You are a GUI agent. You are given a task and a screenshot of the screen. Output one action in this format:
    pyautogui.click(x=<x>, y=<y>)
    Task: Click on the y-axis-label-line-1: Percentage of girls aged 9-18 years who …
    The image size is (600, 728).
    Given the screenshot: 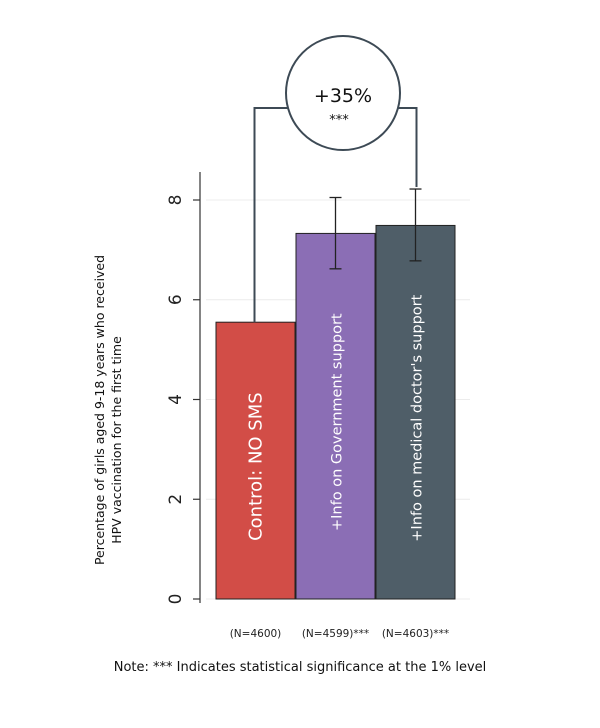 What is the action you would take?
    pyautogui.click(x=99, y=410)
    